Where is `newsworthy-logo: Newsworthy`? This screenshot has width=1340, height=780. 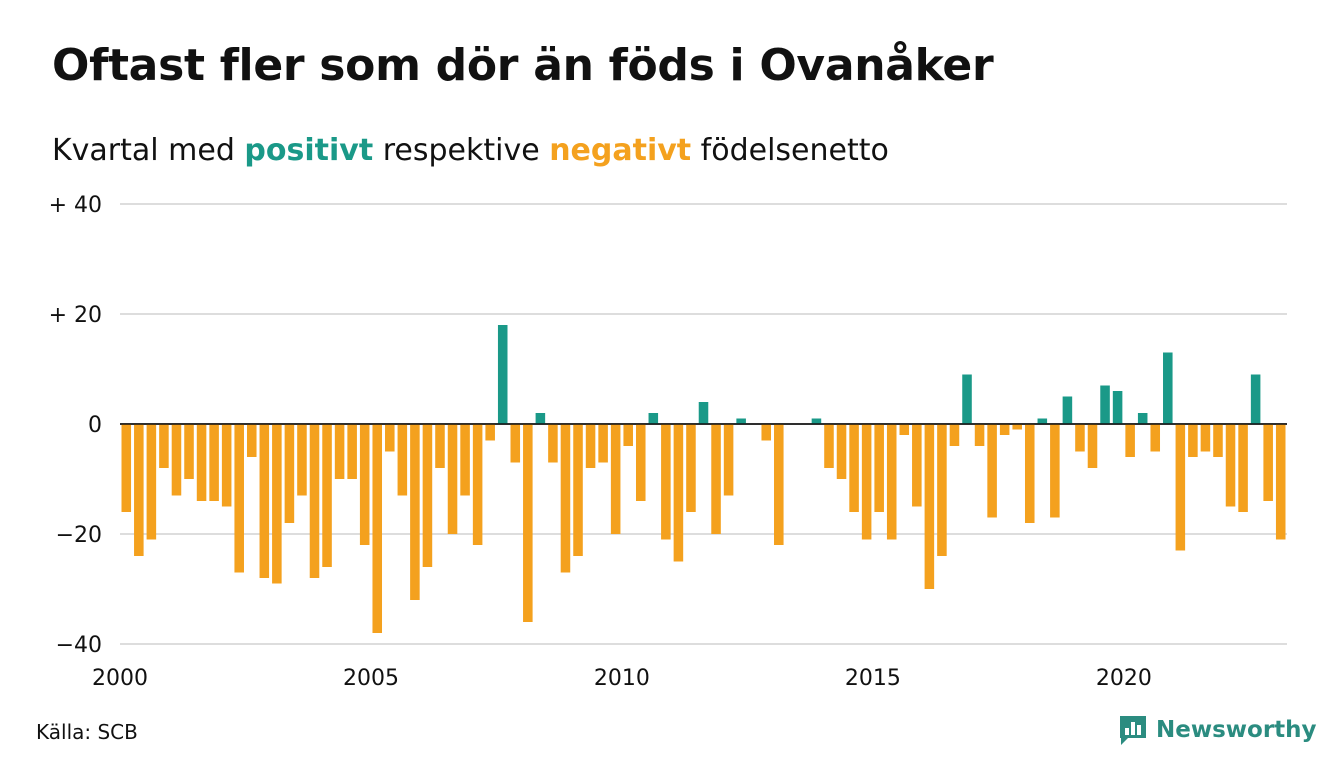
newsworthy-logo: Newsworthy is located at coordinates (1217, 730).